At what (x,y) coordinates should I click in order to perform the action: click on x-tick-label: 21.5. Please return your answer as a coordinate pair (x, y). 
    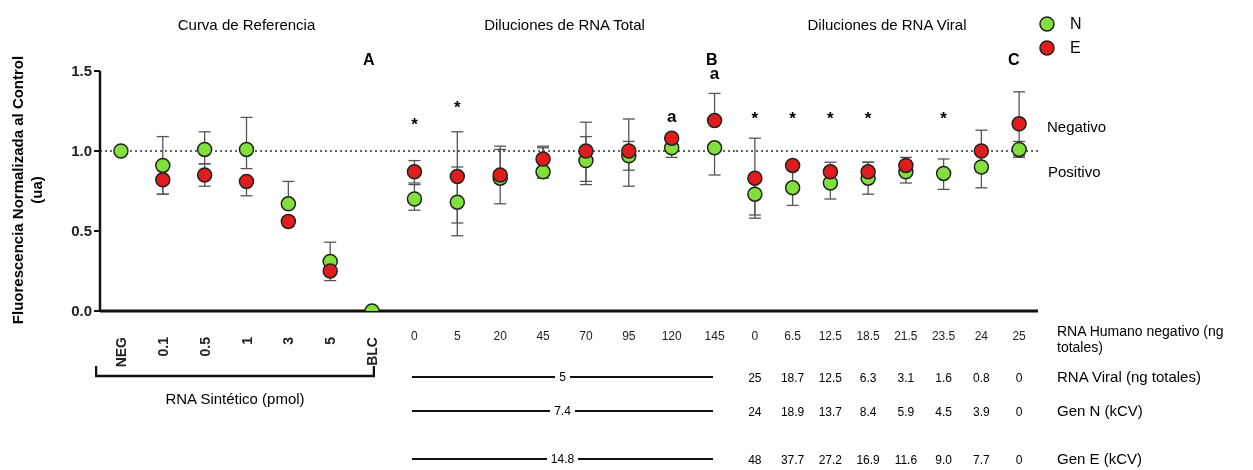
    Looking at the image, I should click on (906, 335).